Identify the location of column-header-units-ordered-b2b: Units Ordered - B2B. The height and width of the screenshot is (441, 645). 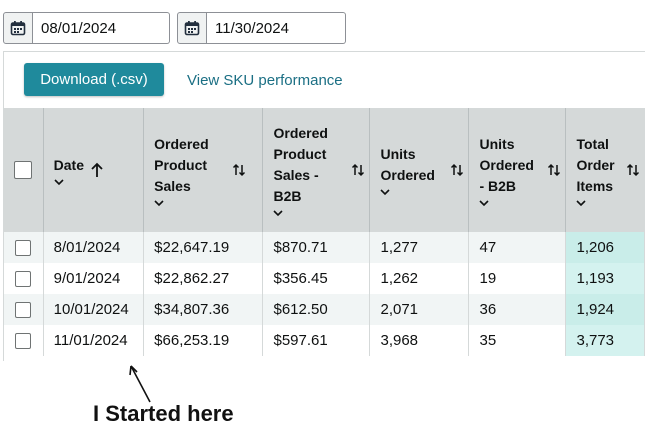
(517, 170).